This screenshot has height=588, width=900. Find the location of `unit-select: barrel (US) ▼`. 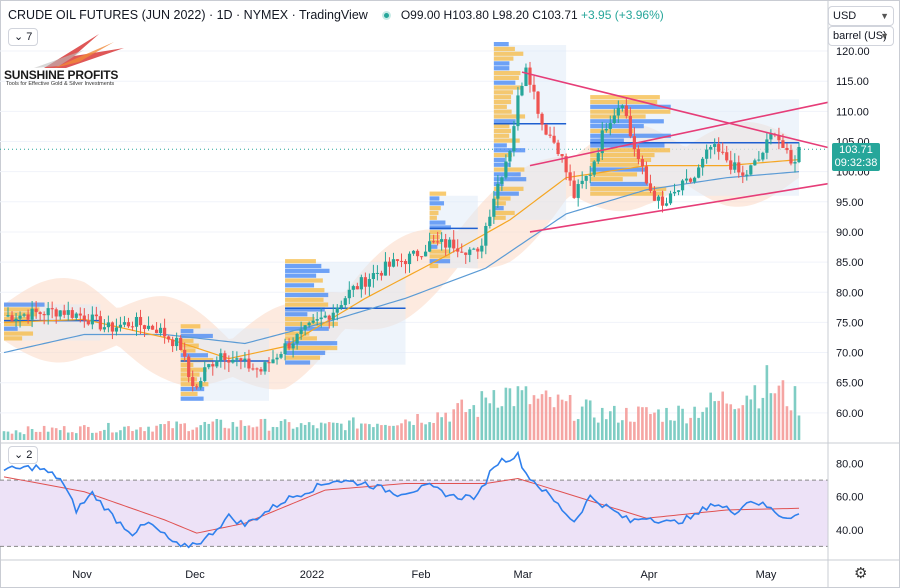

unit-select: barrel (US) ▼ is located at coordinates (861, 36).